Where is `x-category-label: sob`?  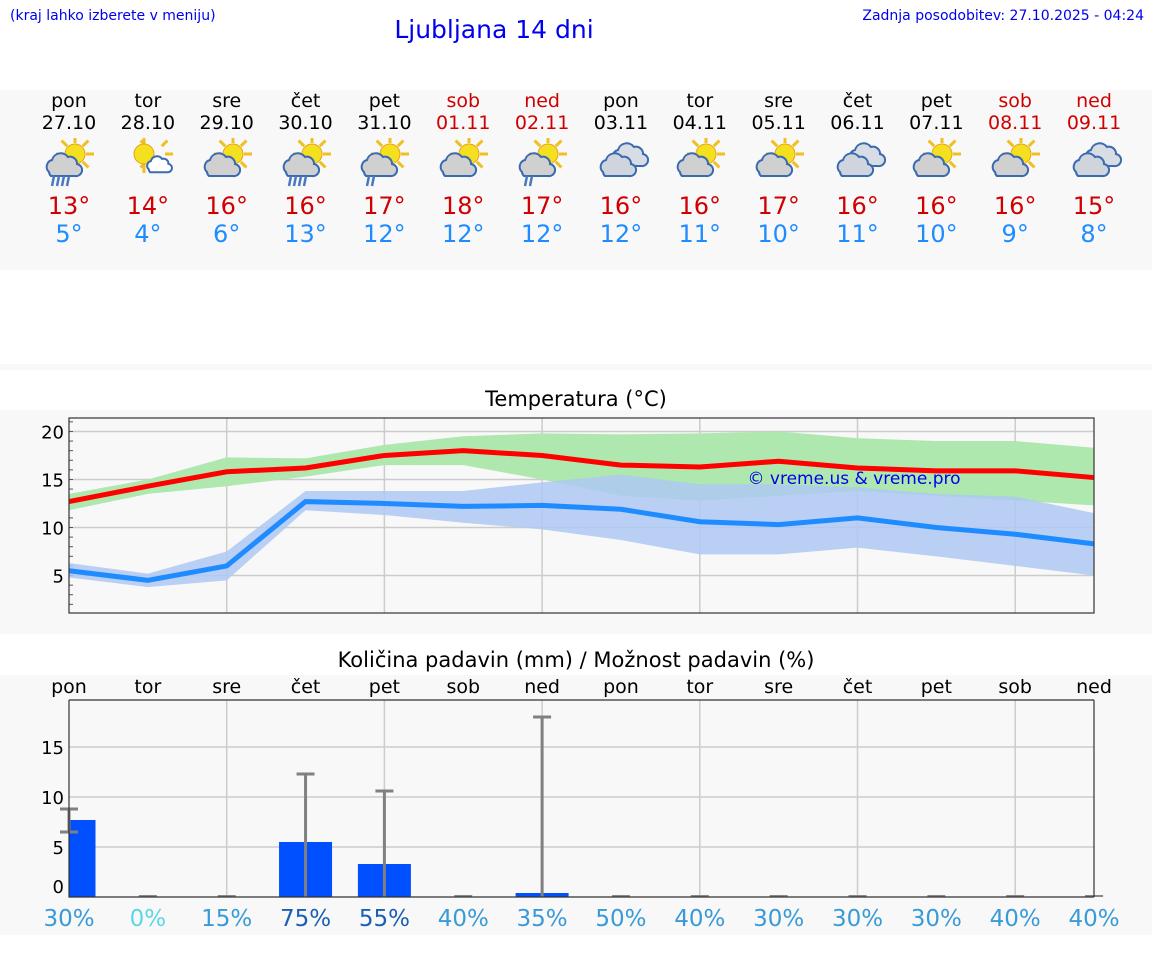
x-category-label: sob is located at coordinates (1015, 687).